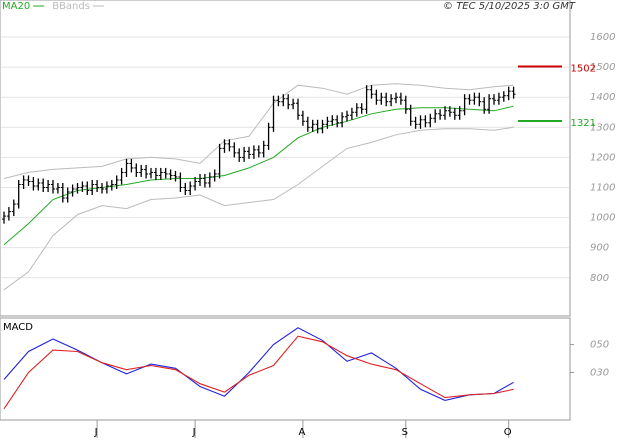  Describe the element at coordinates (602, 67) in the screenshot. I see `y-tick-label: 1500` at that location.